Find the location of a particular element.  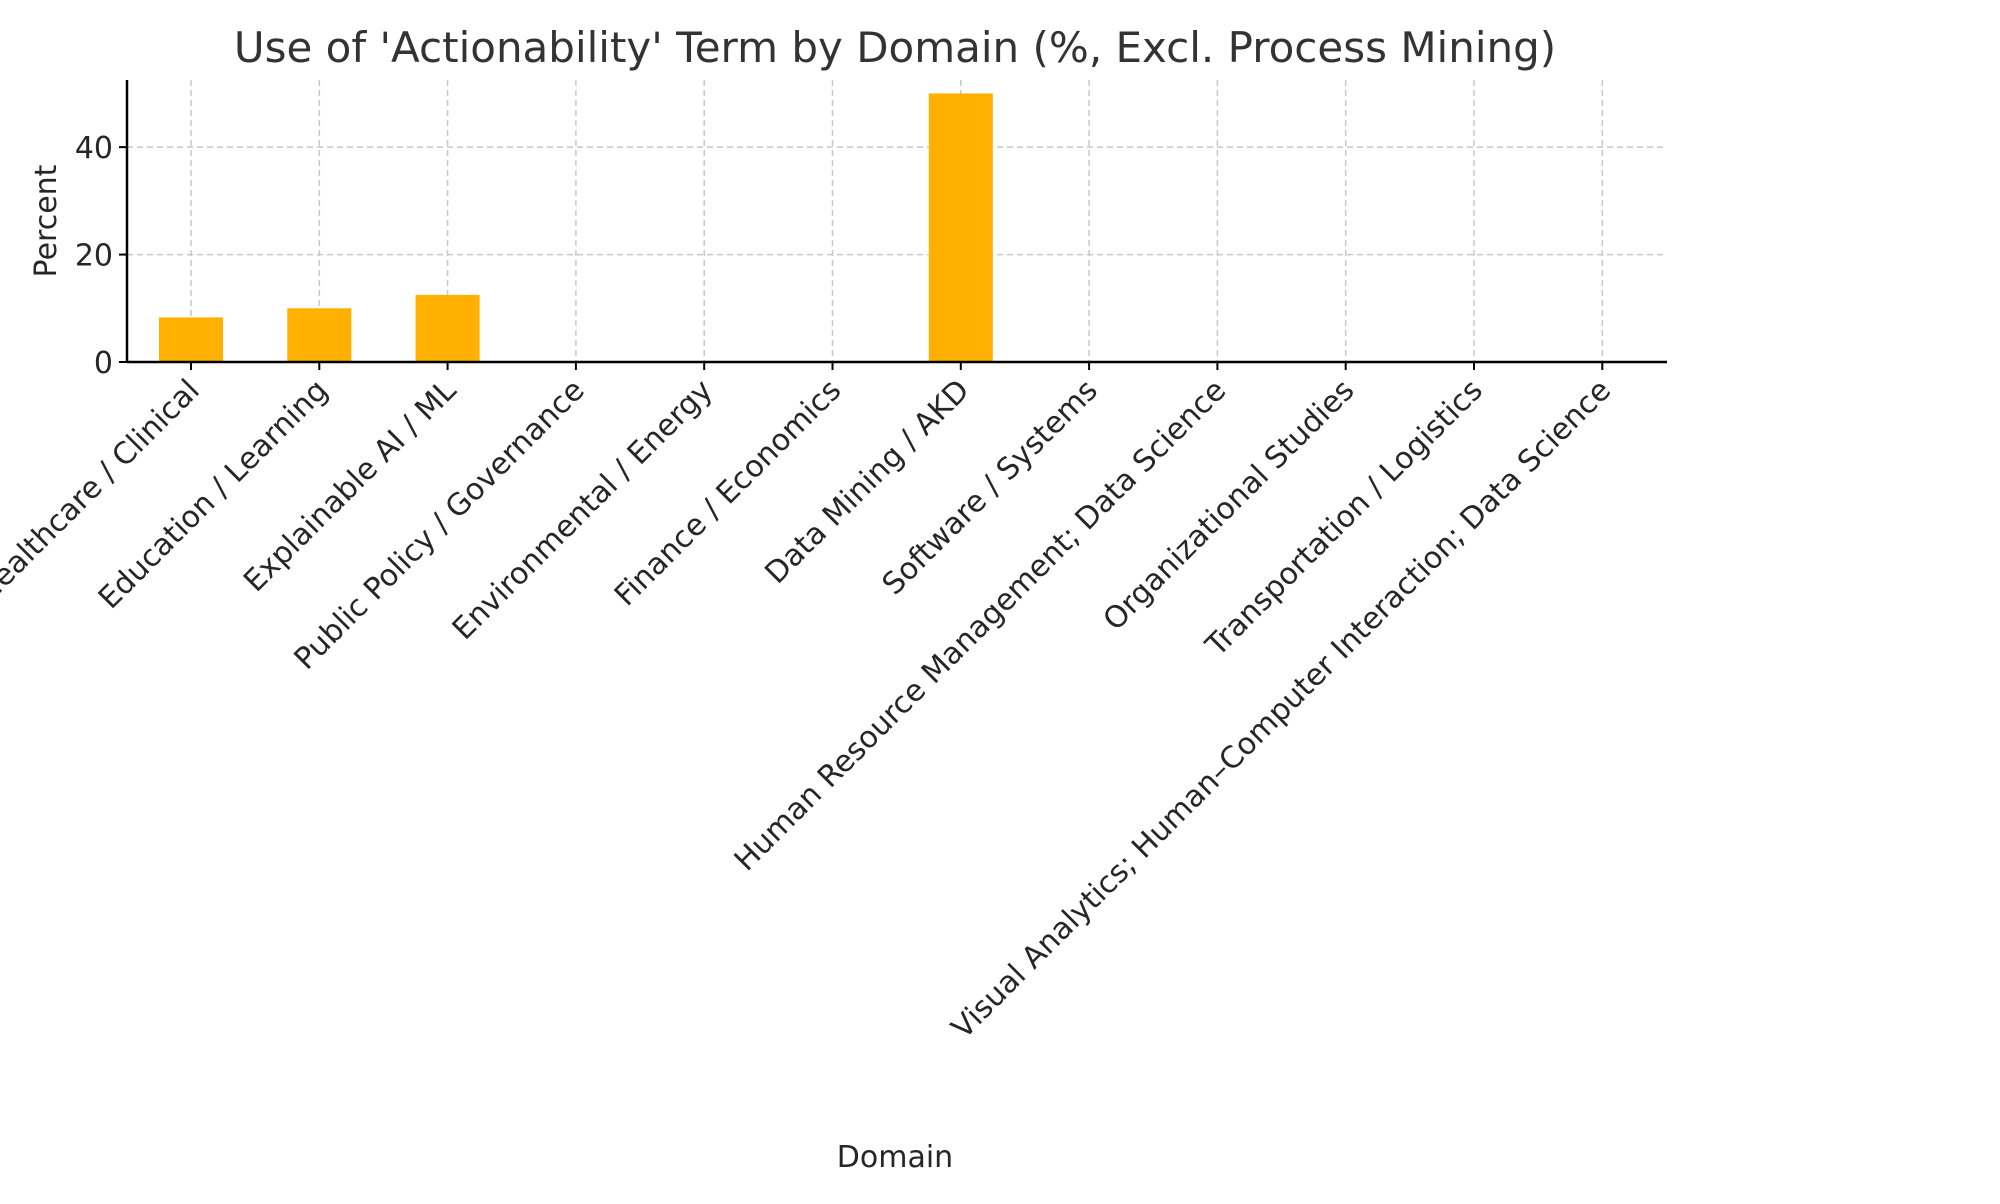

x-tick-label: Finance / Economics is located at coordinates (728, 493).